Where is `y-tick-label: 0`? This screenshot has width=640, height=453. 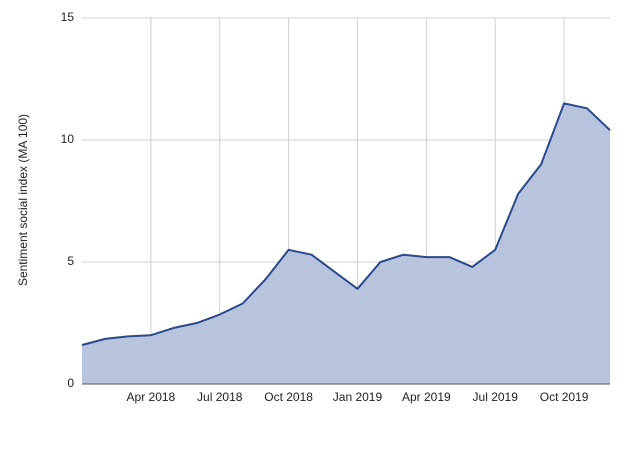
y-tick-label: 0 is located at coordinates (70, 383).